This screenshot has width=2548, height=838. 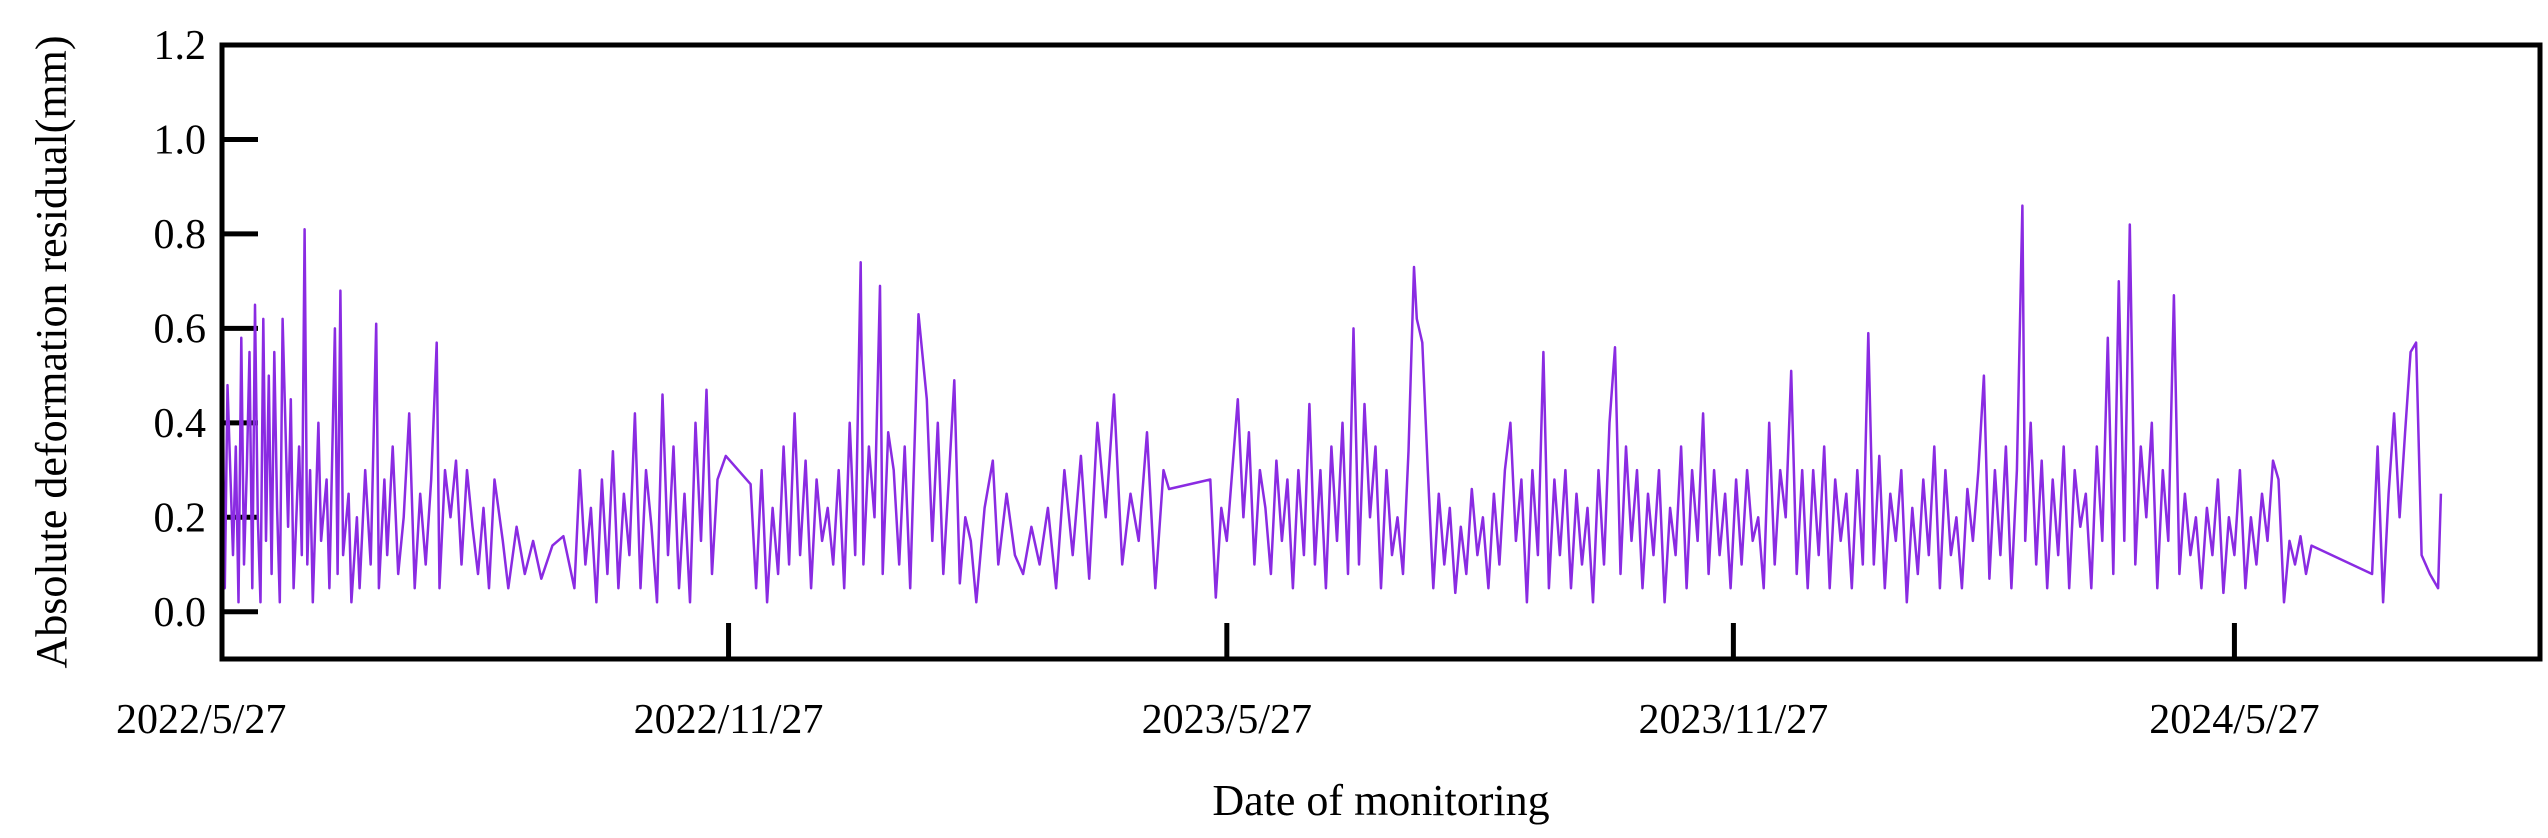 What do you see at coordinates (2234, 720) in the screenshot?
I see `x-tick-label: 2024/5/27` at bounding box center [2234, 720].